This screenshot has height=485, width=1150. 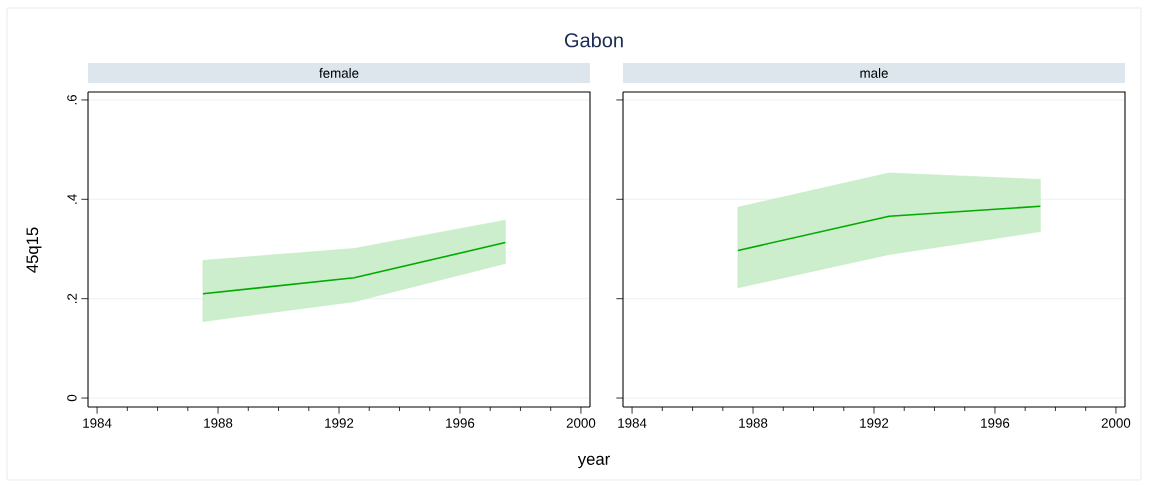 What do you see at coordinates (72, 398) in the screenshot?
I see `y-tick-label: 0` at bounding box center [72, 398].